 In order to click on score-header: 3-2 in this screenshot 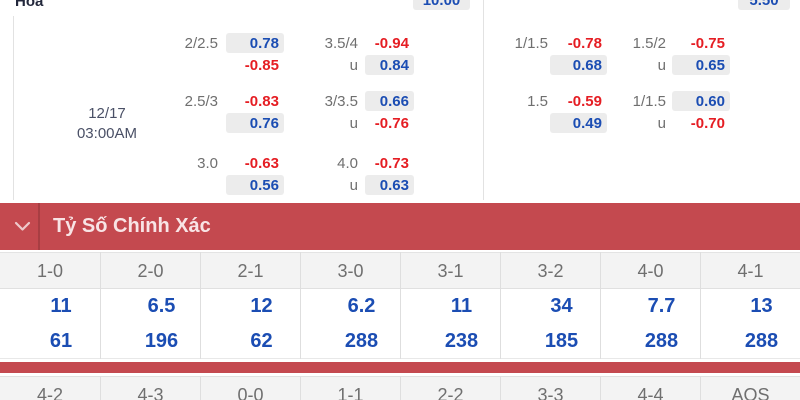, I will do `click(550, 270)`.